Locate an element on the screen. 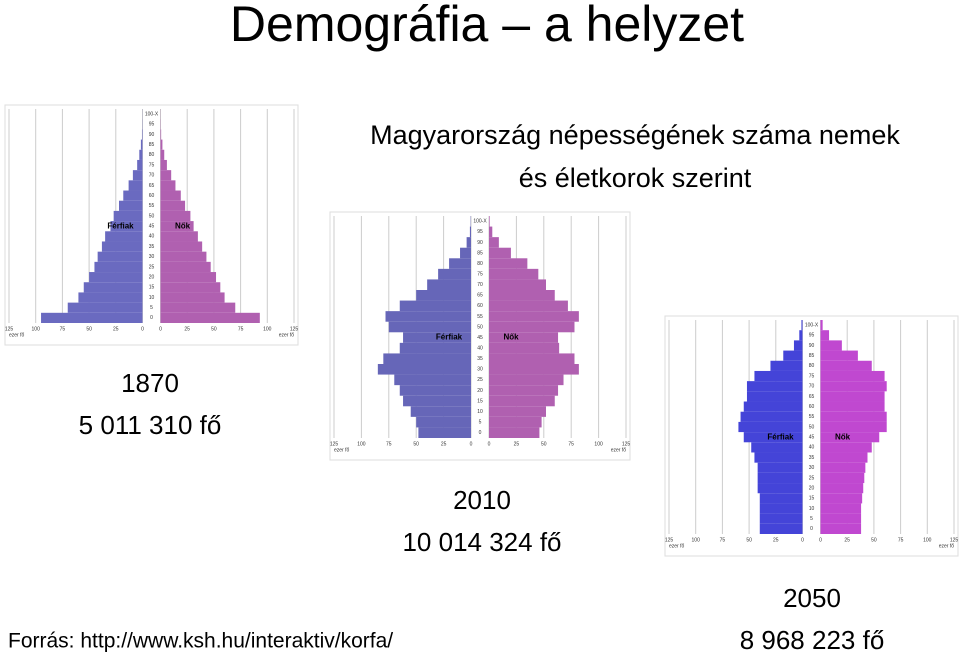 This screenshot has width=960, height=661. subtitle: Magyarország népességének száma nemek is located at coordinates (635, 135).